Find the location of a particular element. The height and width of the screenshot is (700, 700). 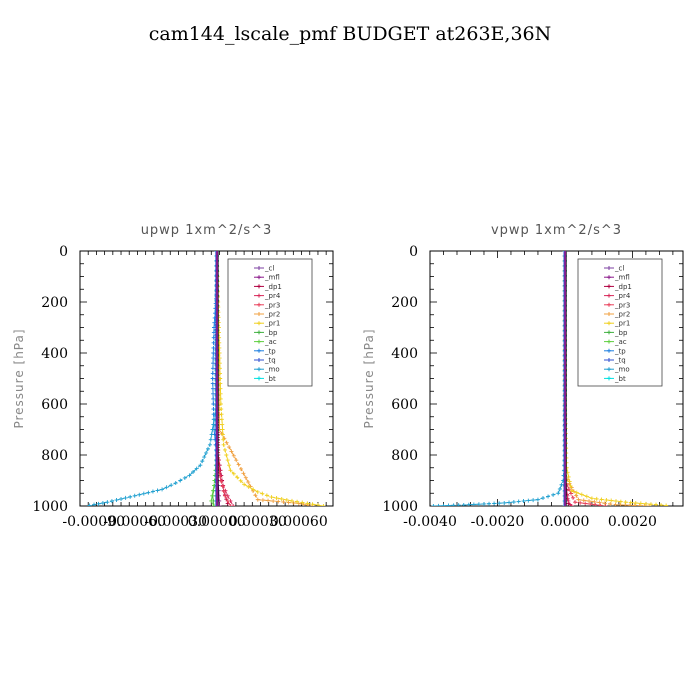

x-tick-label: -0.00090 is located at coordinates (93, 522).